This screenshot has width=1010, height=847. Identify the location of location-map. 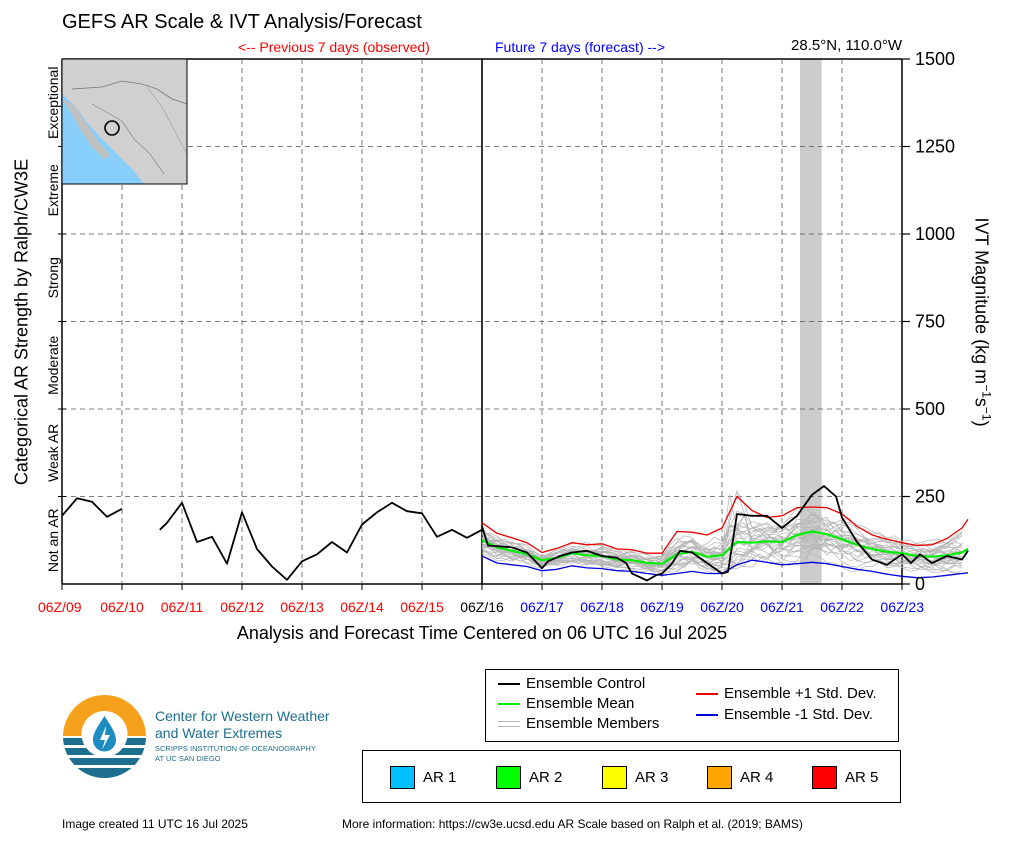
(124, 121).